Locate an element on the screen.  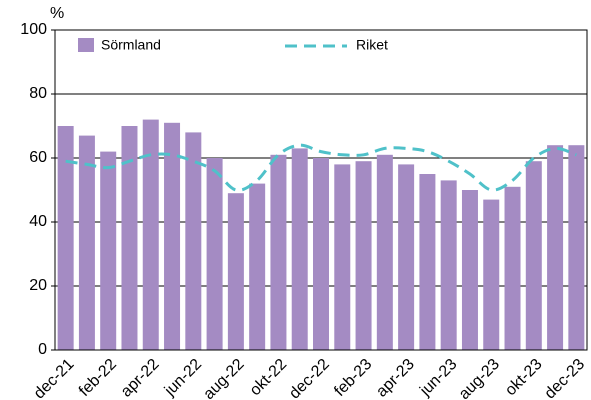
x-tick-label: aug-23 is located at coordinates (479, 378).